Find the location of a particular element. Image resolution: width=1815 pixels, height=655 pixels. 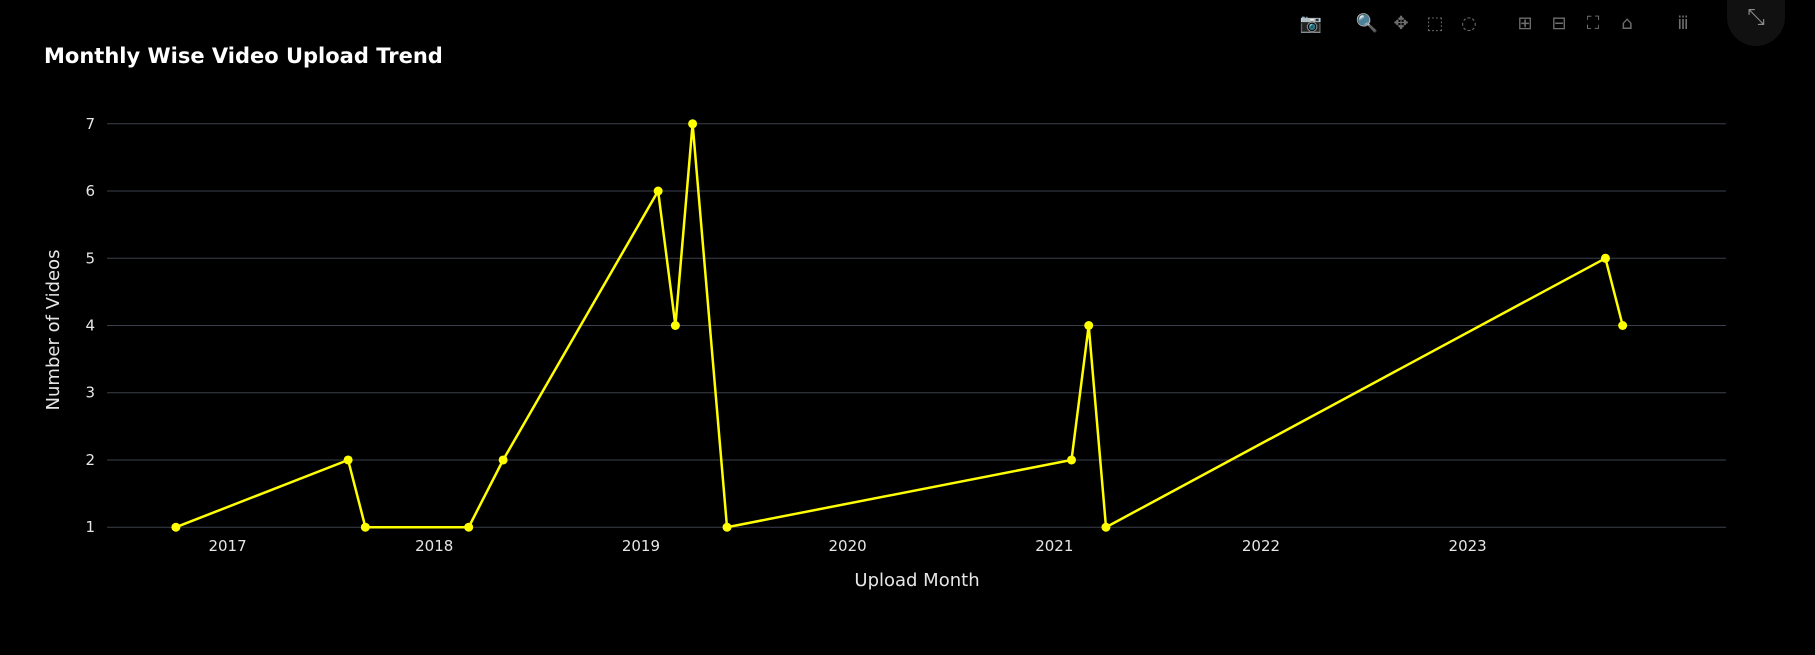

zoom-icon: 🔍 is located at coordinates (1367, 23).